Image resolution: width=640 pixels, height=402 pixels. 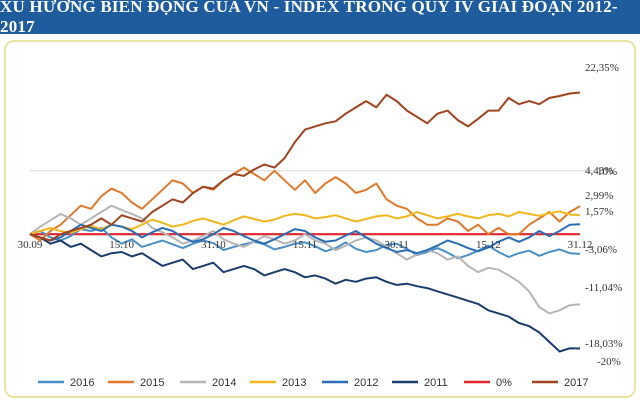 What do you see at coordinates (213, 245) in the screenshot?
I see `x-tick-label: 31.10` at bounding box center [213, 245].